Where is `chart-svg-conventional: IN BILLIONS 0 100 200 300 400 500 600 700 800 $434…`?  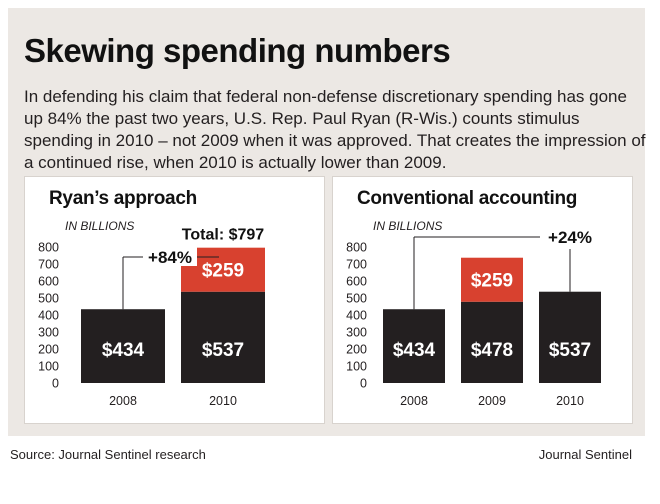
chart-svg-conventional: IN BILLIONS 0 100 200 300 400 500 600 700 800 $434… is located at coordinates (473, 313).